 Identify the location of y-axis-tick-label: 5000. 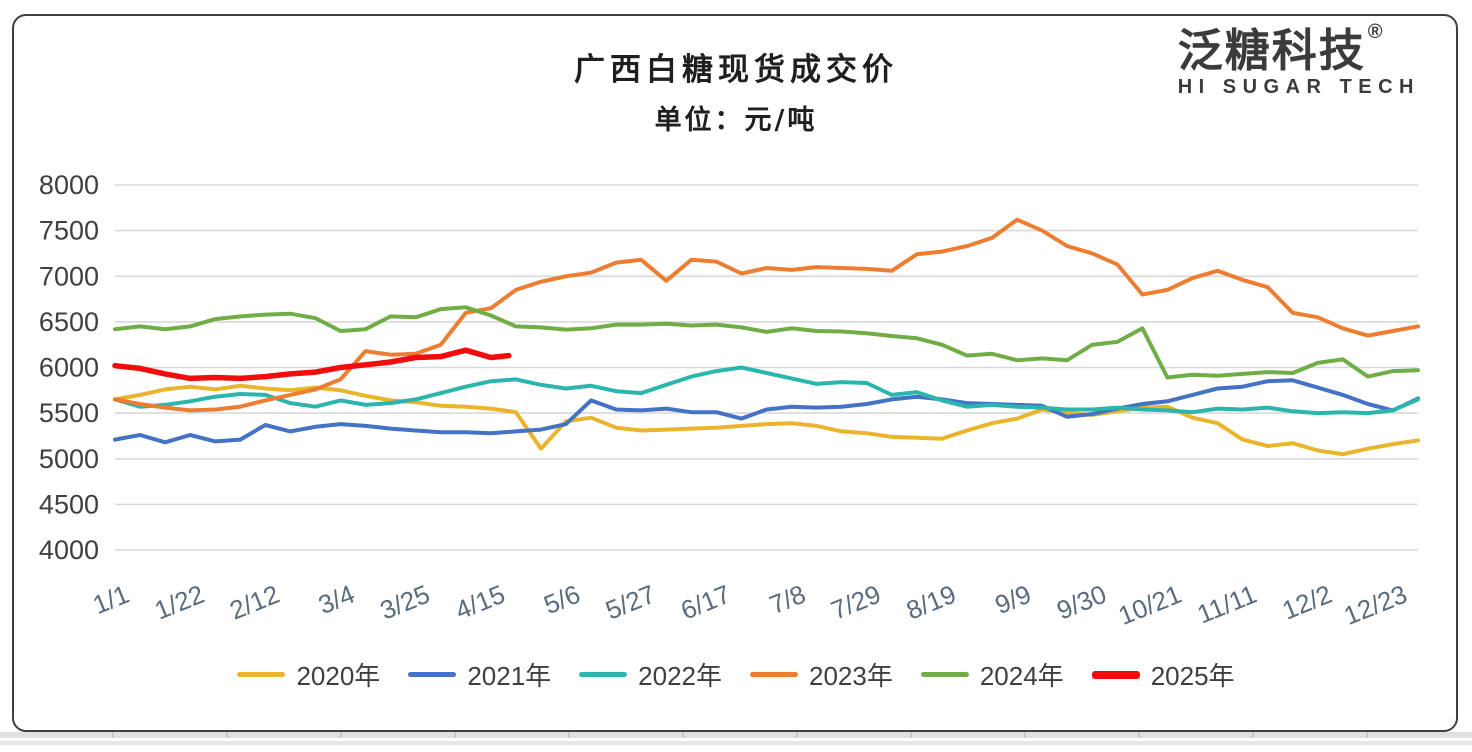
(69, 459).